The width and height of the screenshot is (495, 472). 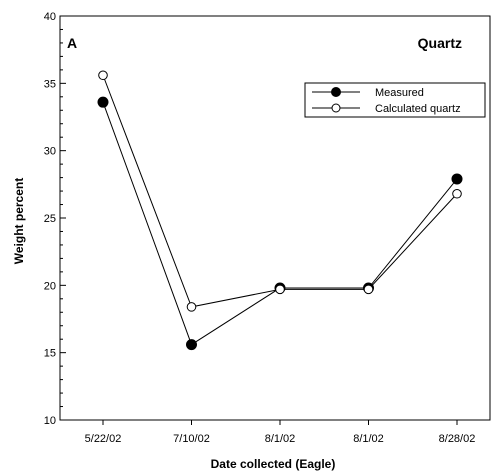 I want to click on y-tick-label: 20, so click(x=50, y=286).